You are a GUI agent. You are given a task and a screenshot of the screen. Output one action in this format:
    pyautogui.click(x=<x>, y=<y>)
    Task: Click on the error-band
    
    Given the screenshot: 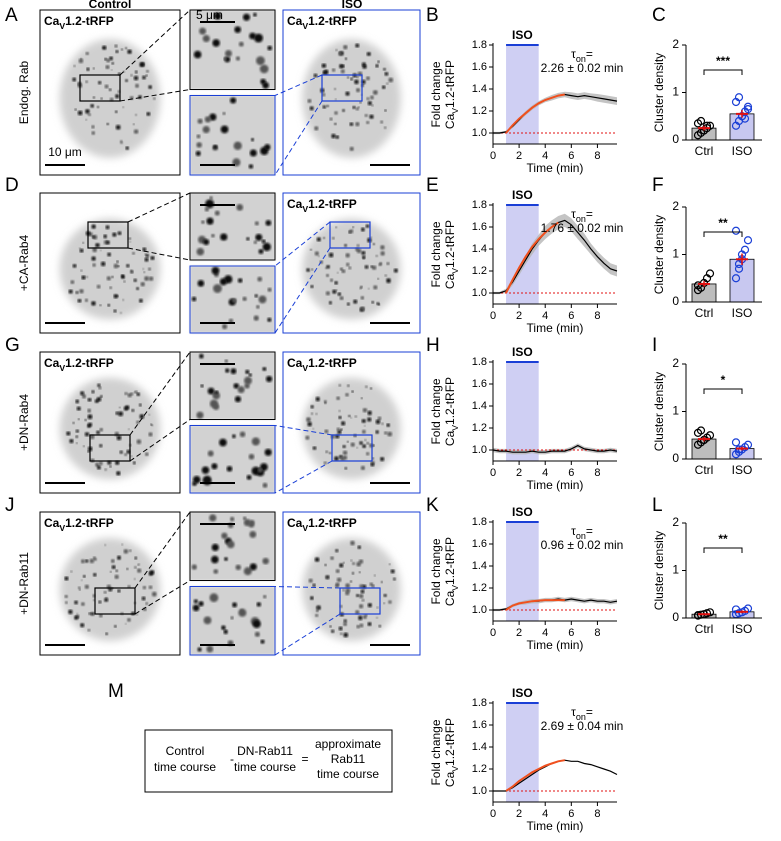 What is the action you would take?
    pyautogui.click(x=555, y=113)
    